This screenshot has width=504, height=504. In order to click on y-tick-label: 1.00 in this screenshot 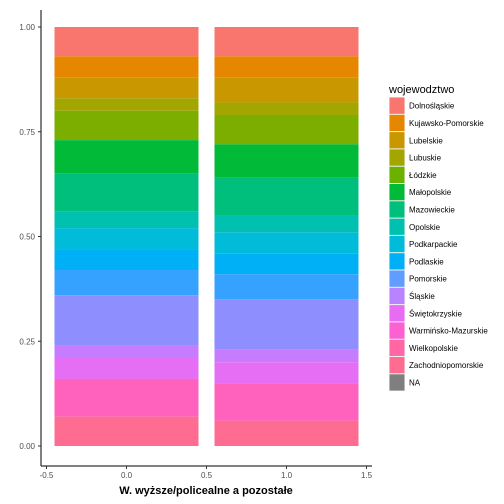, I will do `click(27, 27)`.